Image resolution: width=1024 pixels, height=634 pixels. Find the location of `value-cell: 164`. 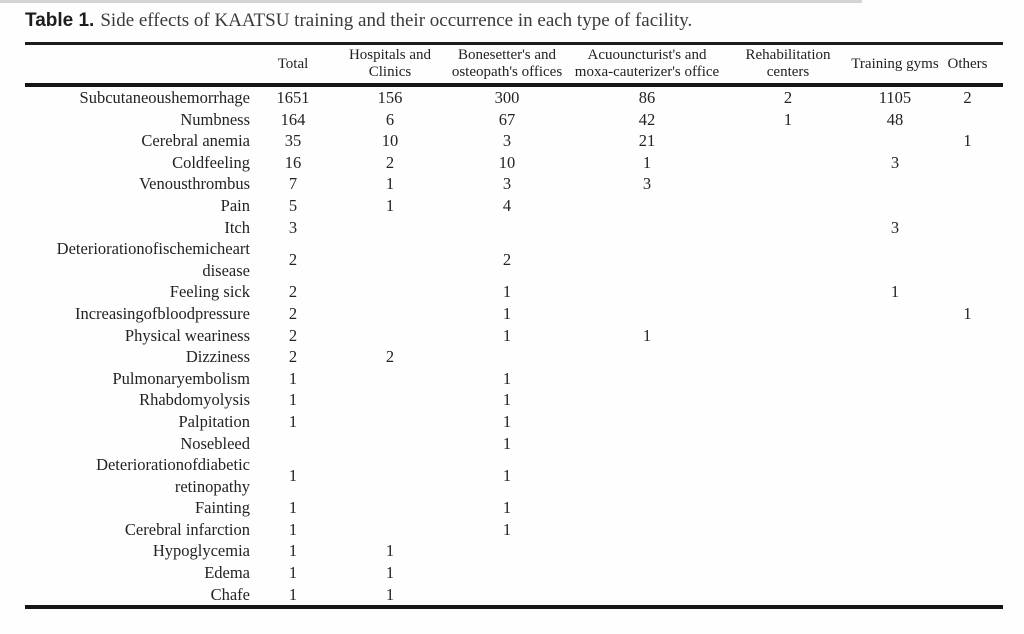

value-cell: 164 is located at coordinates (293, 119).